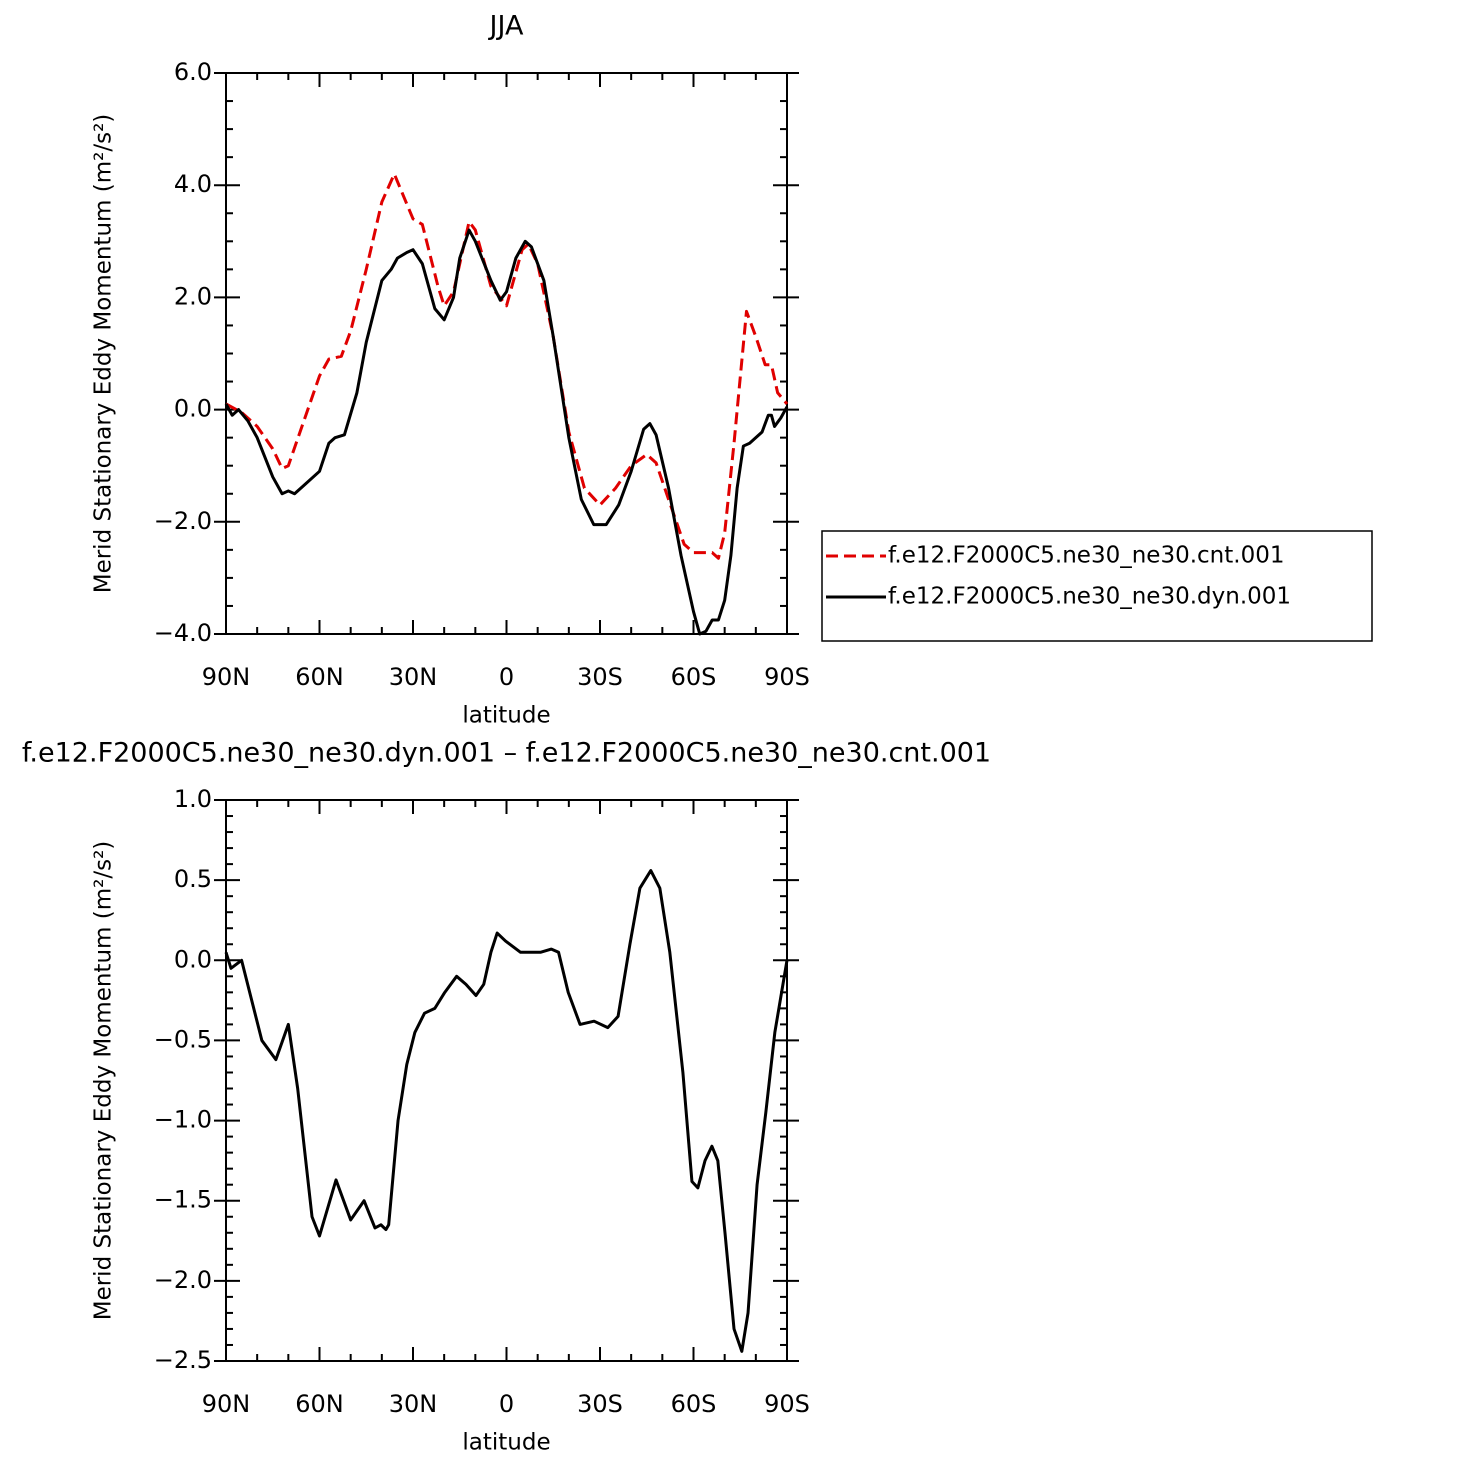 The image size is (1461, 1463). Describe the element at coordinates (193, 296) in the screenshot. I see `y-tick-label: 2.0` at that location.